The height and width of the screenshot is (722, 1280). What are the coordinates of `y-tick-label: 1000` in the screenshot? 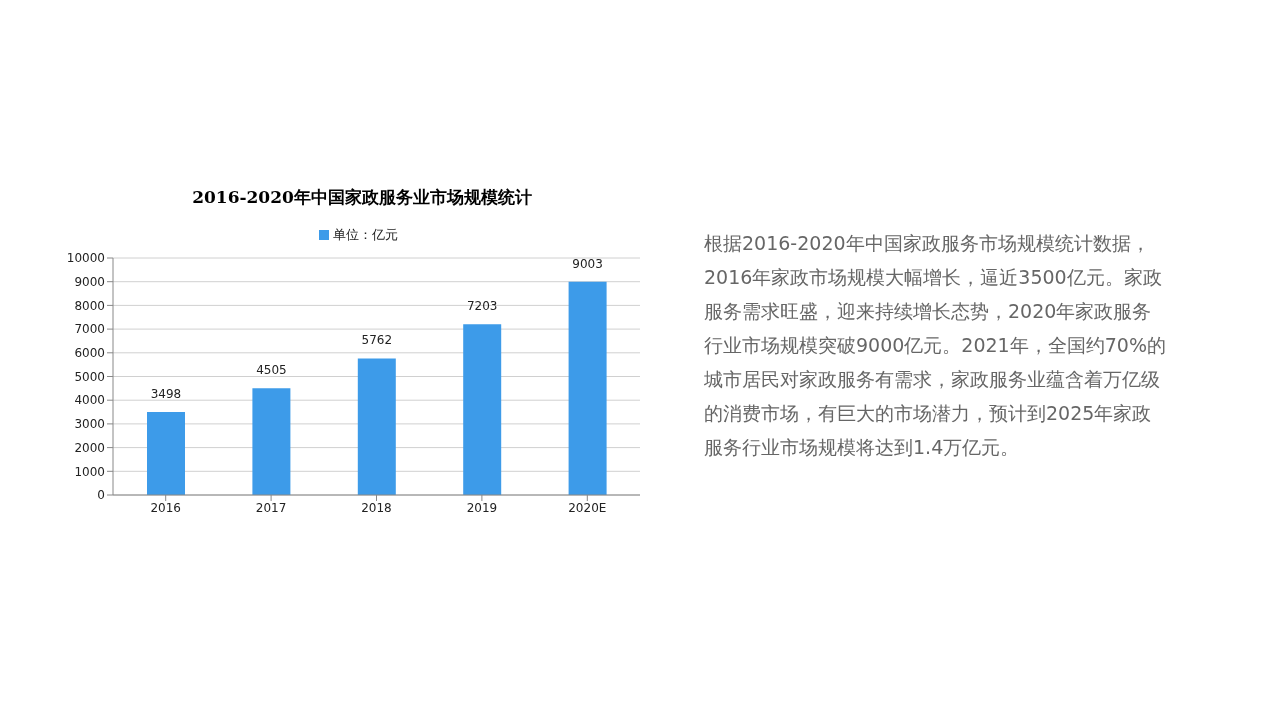 It's located at (89, 471).